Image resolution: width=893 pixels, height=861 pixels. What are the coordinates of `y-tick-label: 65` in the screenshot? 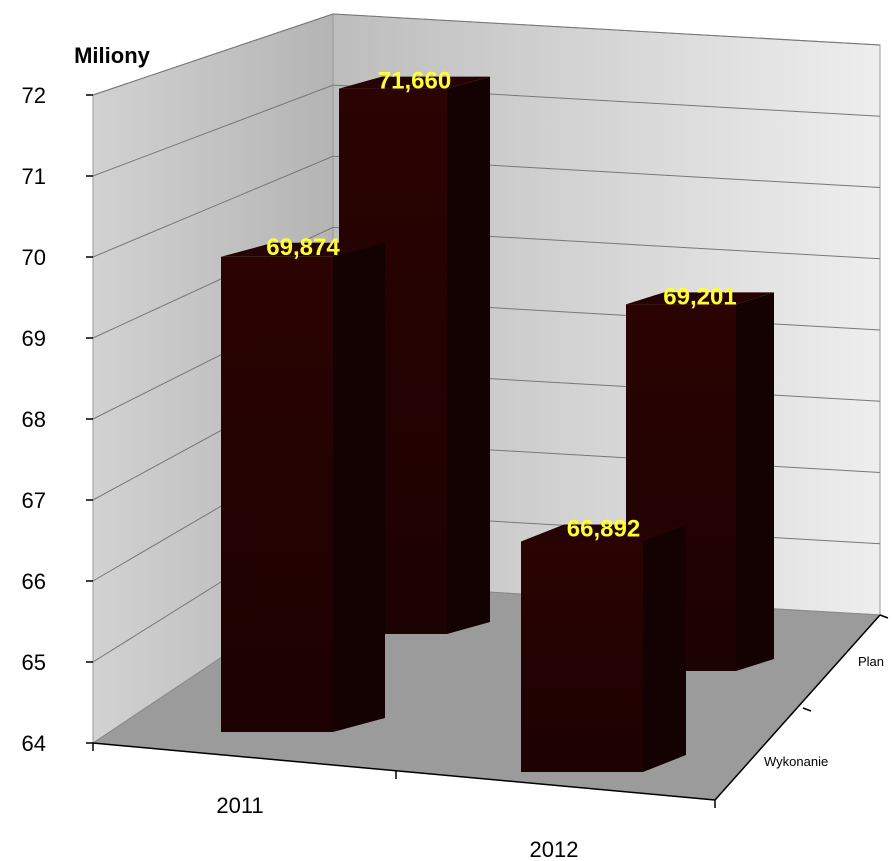 It's located at (34, 662).